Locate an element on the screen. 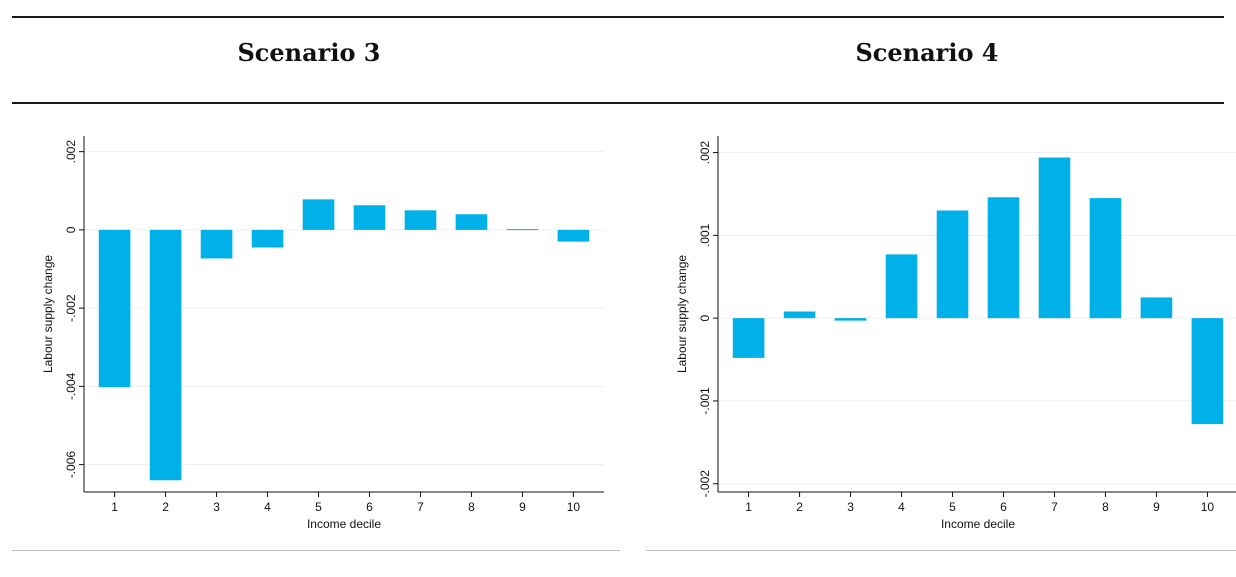 The width and height of the screenshot is (1236, 577). left-bottom-rule is located at coordinates (316, 550).